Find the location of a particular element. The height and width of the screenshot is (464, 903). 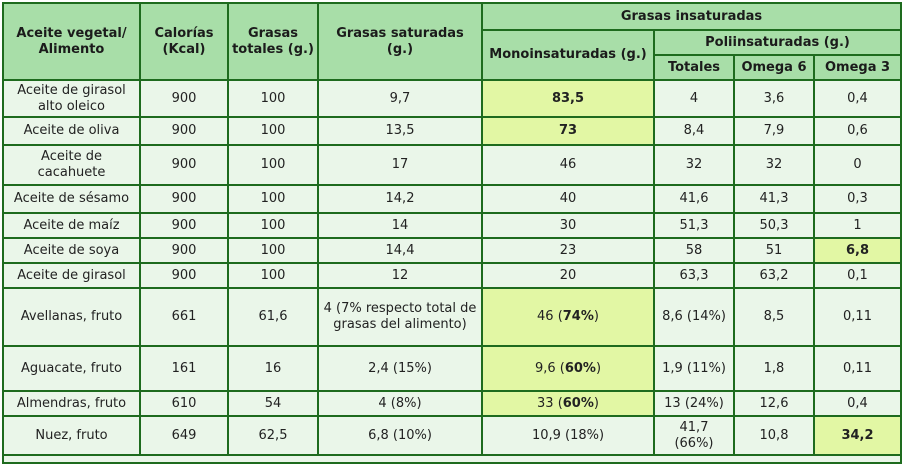

cell-saturated: 4 (8%) is located at coordinates (400, 403).